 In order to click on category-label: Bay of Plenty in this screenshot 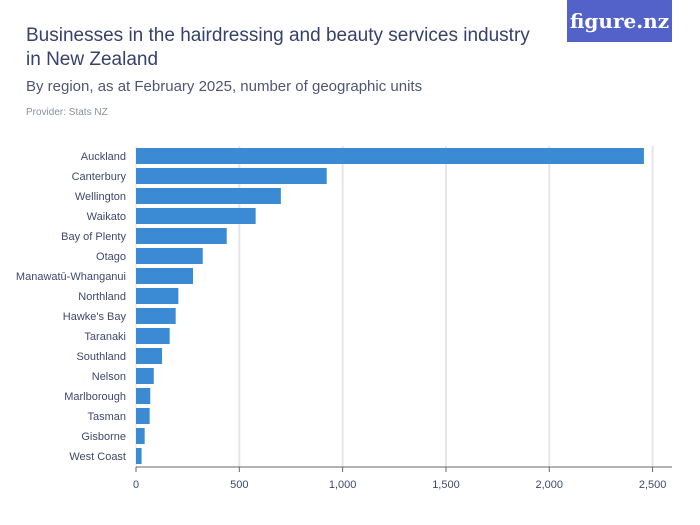, I will do `click(93, 237)`.